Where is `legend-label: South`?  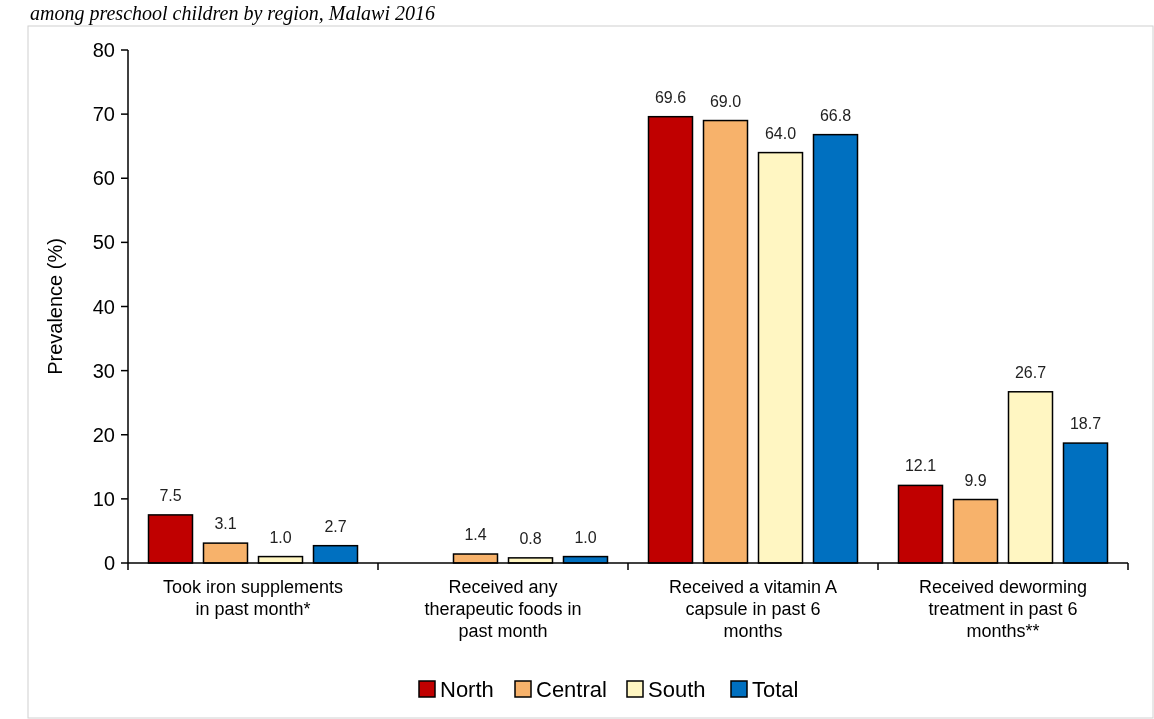
legend-label: South is located at coordinates (677, 689).